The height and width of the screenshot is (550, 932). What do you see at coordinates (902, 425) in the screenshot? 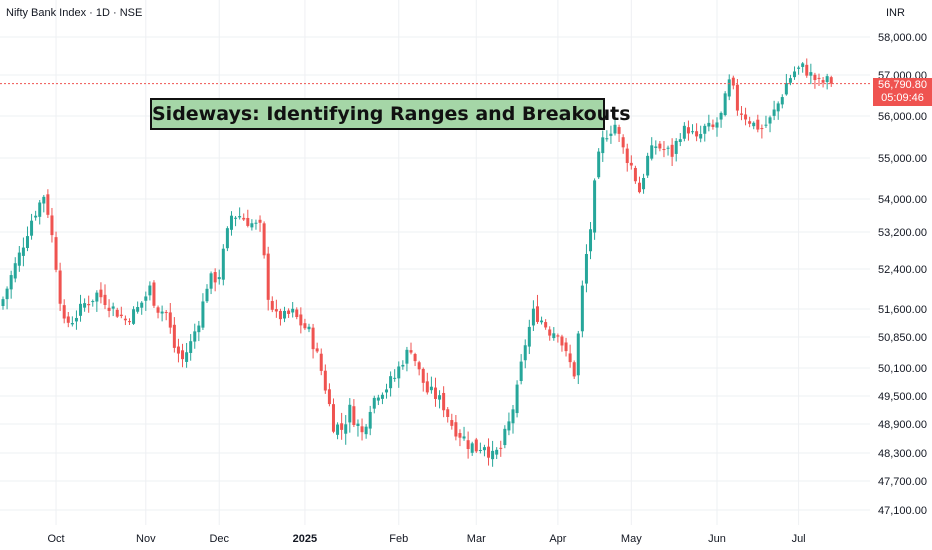
I see `price-tick-label: 48,900.00` at bounding box center [902, 425].